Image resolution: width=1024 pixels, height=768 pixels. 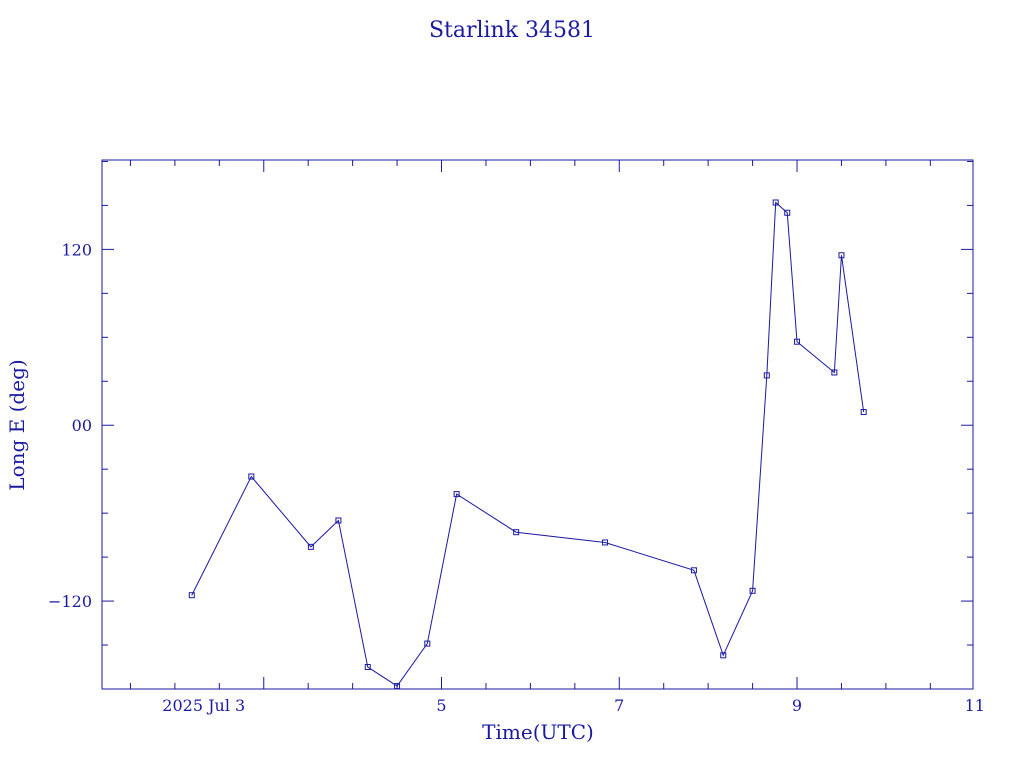 What do you see at coordinates (512, 30) in the screenshot?
I see `chart-title: Starlink 34581` at bounding box center [512, 30].